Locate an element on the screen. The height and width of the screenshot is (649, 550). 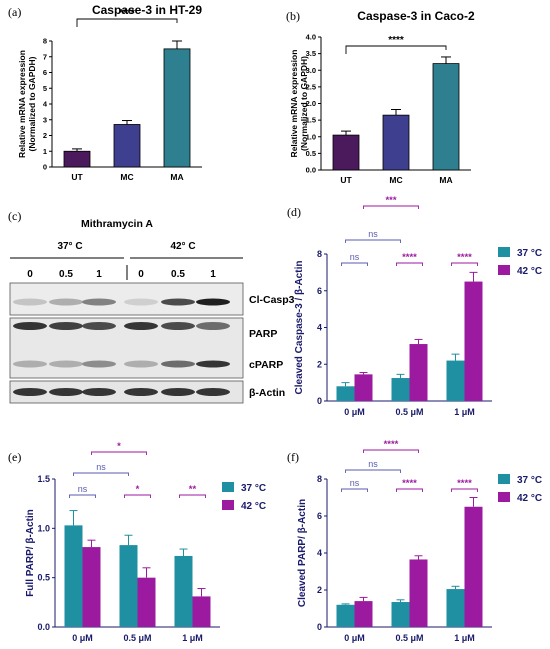
blot-lane-label: 1 is located at coordinates (213, 274).